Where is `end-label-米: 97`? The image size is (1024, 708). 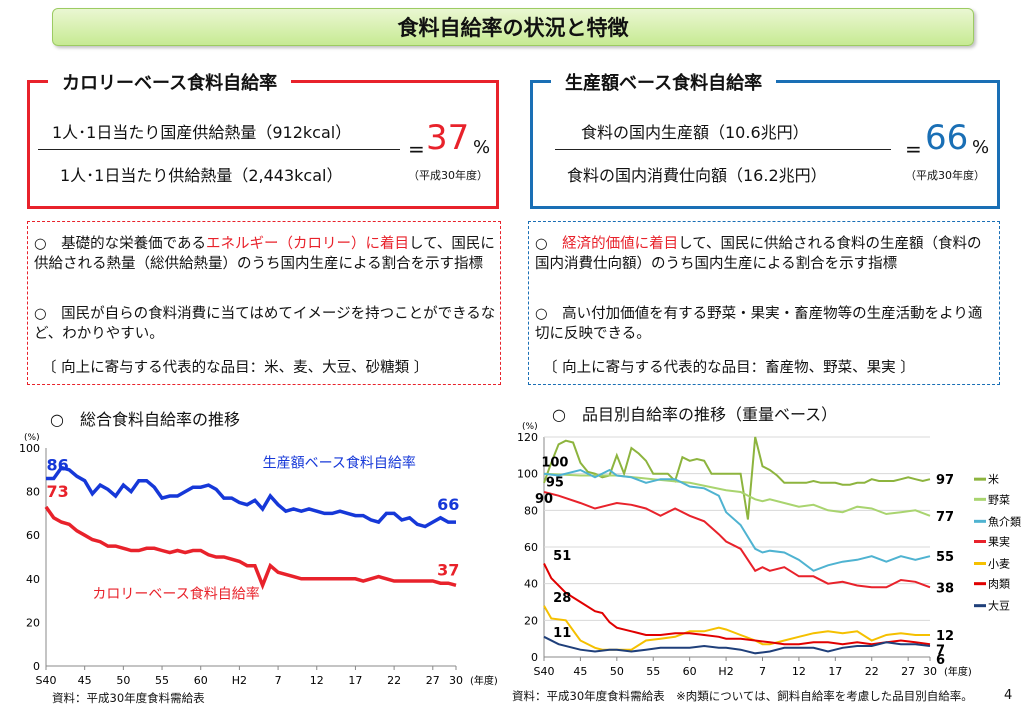 end-label-米: 97 is located at coordinates (945, 480).